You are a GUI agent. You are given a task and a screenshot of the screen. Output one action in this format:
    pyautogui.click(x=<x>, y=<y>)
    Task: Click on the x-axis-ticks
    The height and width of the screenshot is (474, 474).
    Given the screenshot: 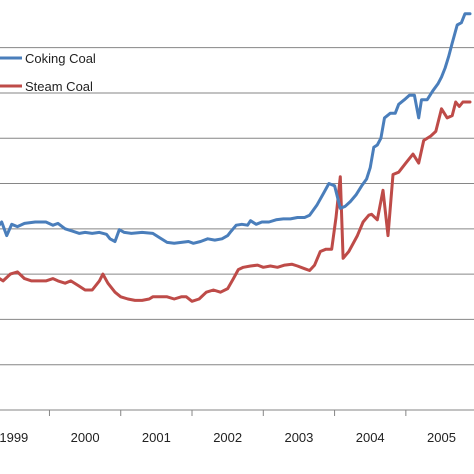 What is the action you would take?
    pyautogui.click(x=227, y=413)
    